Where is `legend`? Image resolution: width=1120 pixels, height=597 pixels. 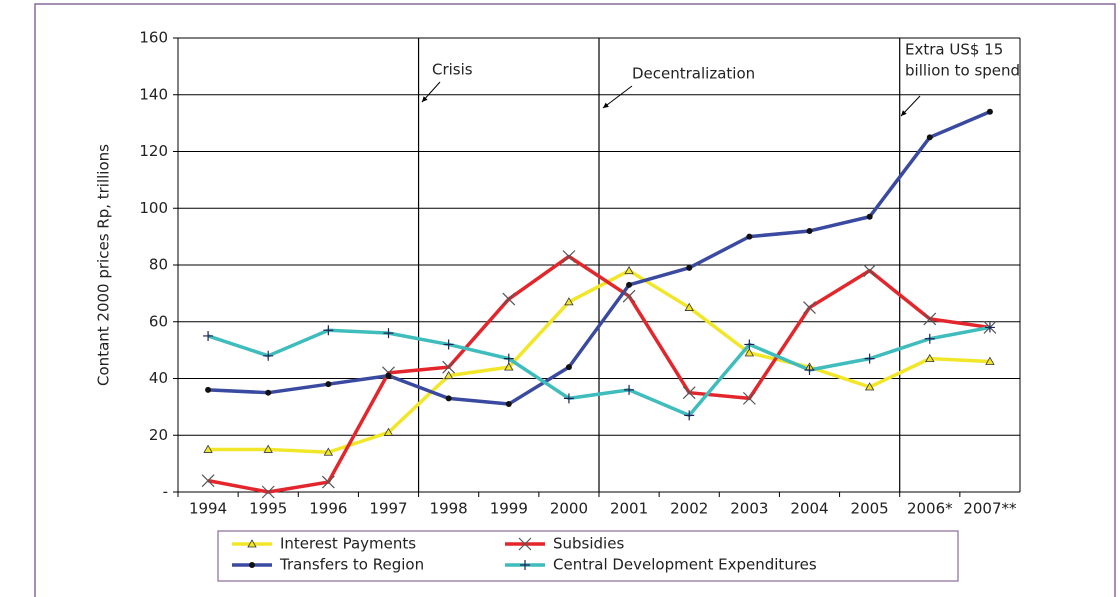
legend is located at coordinates (588, 556).